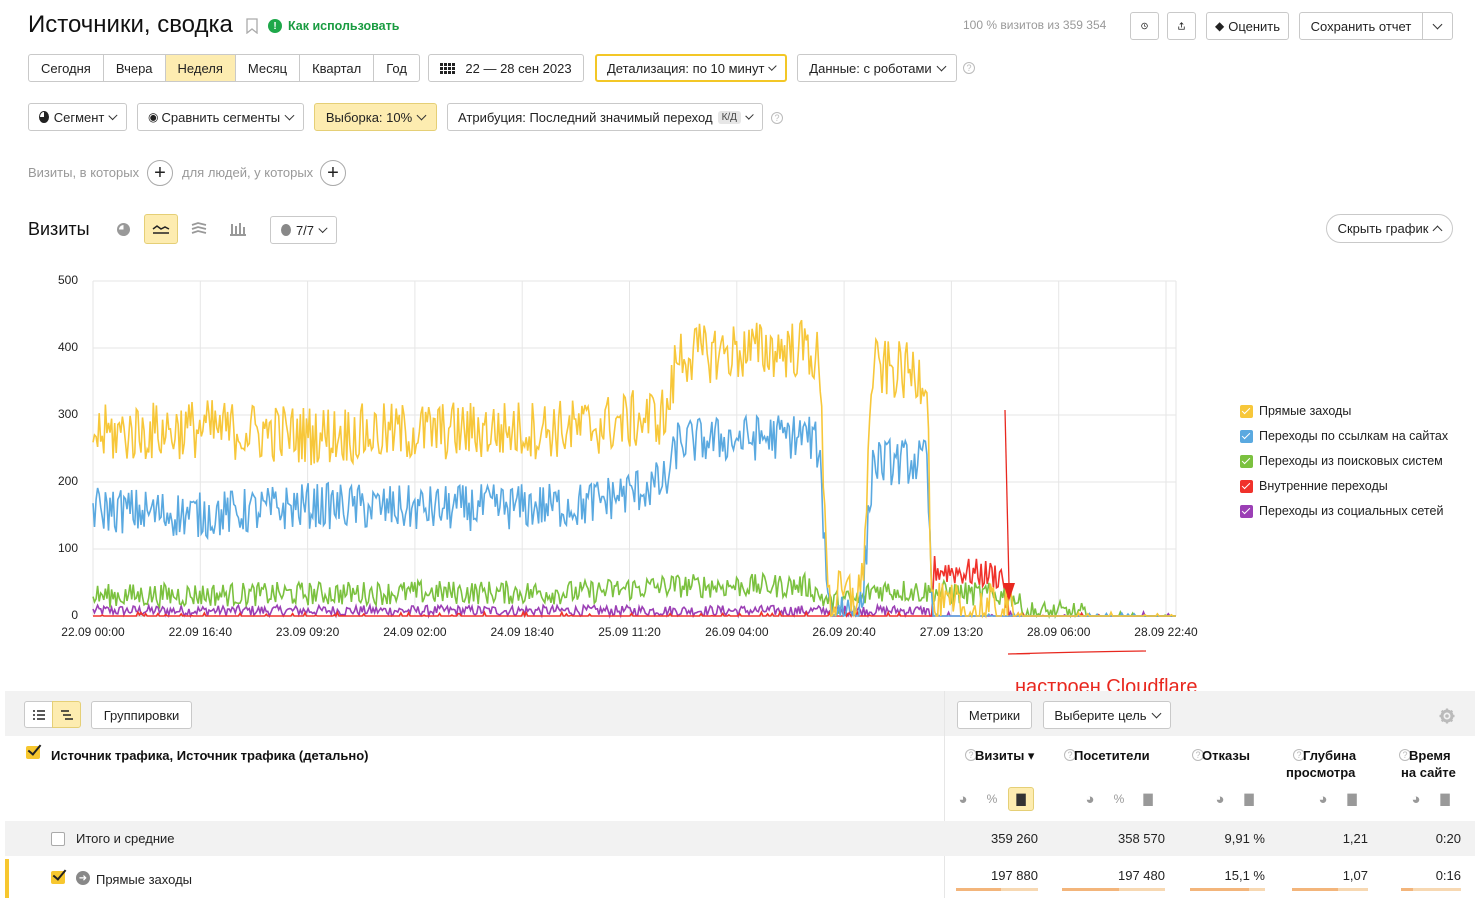 The width and height of the screenshot is (1483, 898). Describe the element at coordinates (844, 632) in the screenshot. I see `x-tick-label: 26.09 20:40` at that location.